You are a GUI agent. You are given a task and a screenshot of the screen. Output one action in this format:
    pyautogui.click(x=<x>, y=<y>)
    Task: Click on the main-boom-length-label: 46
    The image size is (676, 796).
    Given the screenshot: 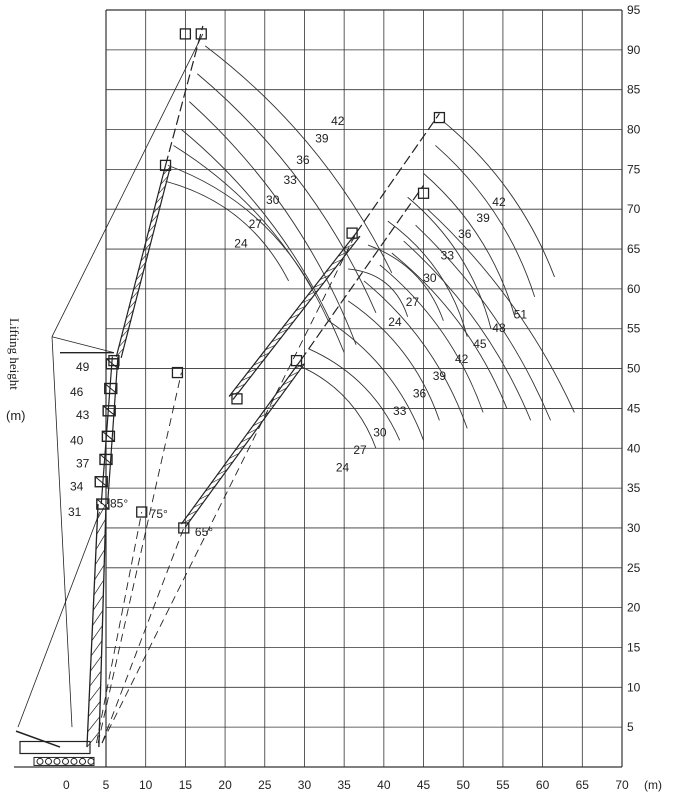 What is the action you would take?
    pyautogui.click(x=77, y=392)
    